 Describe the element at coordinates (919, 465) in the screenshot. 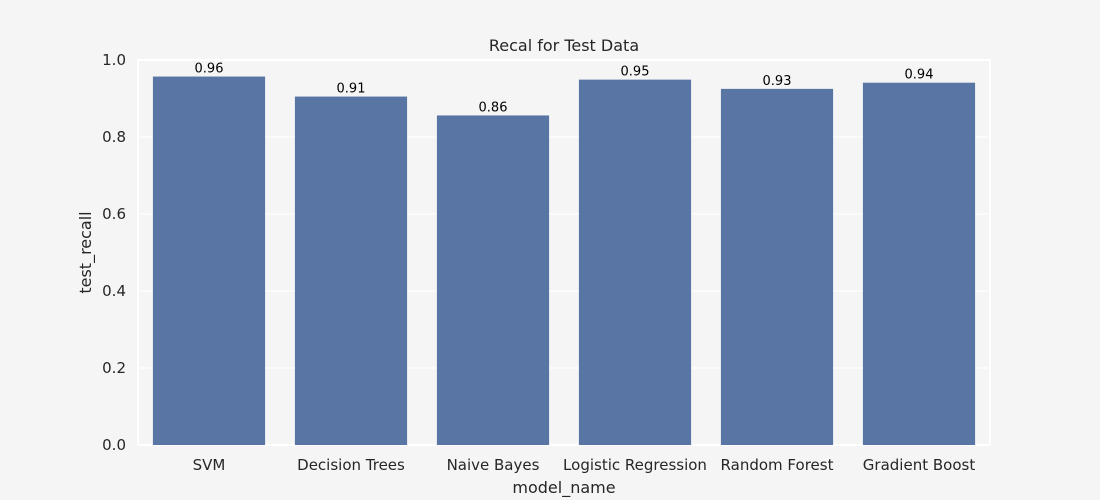

I see `x-tick-label: Gradient Boost` at that location.